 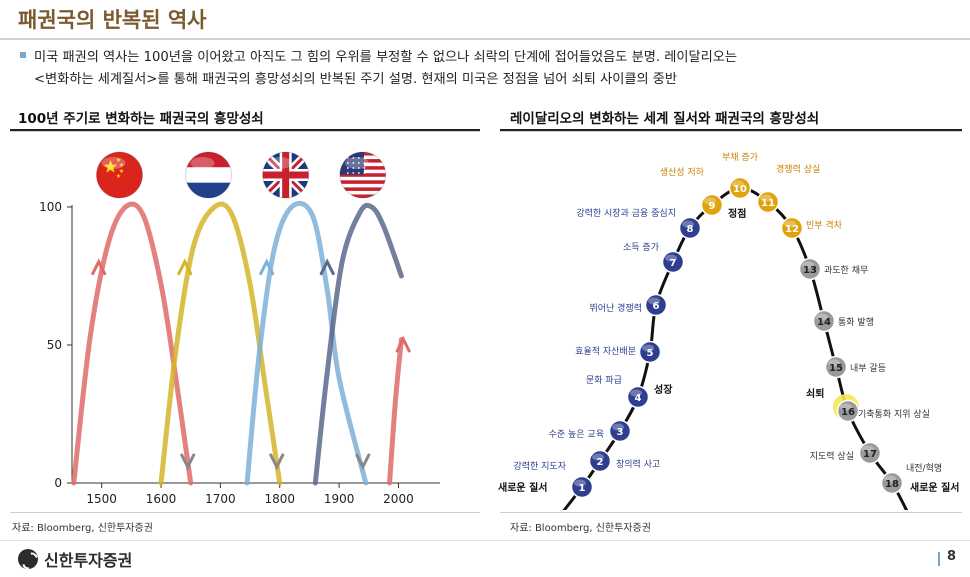 What do you see at coordinates (485, 39) in the screenshot?
I see `title-divider` at bounding box center [485, 39].